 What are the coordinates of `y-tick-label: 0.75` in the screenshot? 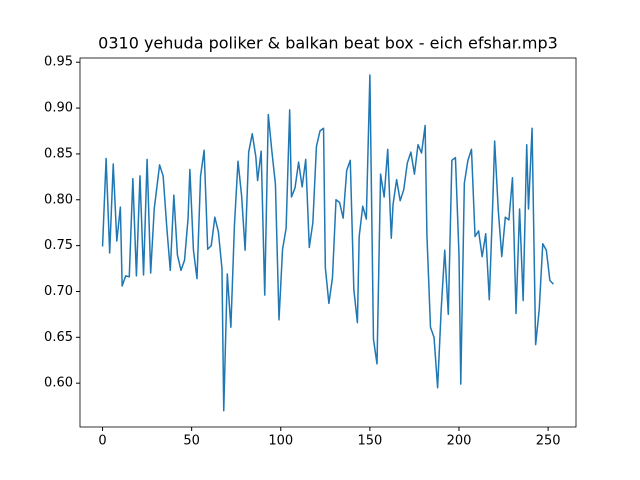 It's located at (58, 245).